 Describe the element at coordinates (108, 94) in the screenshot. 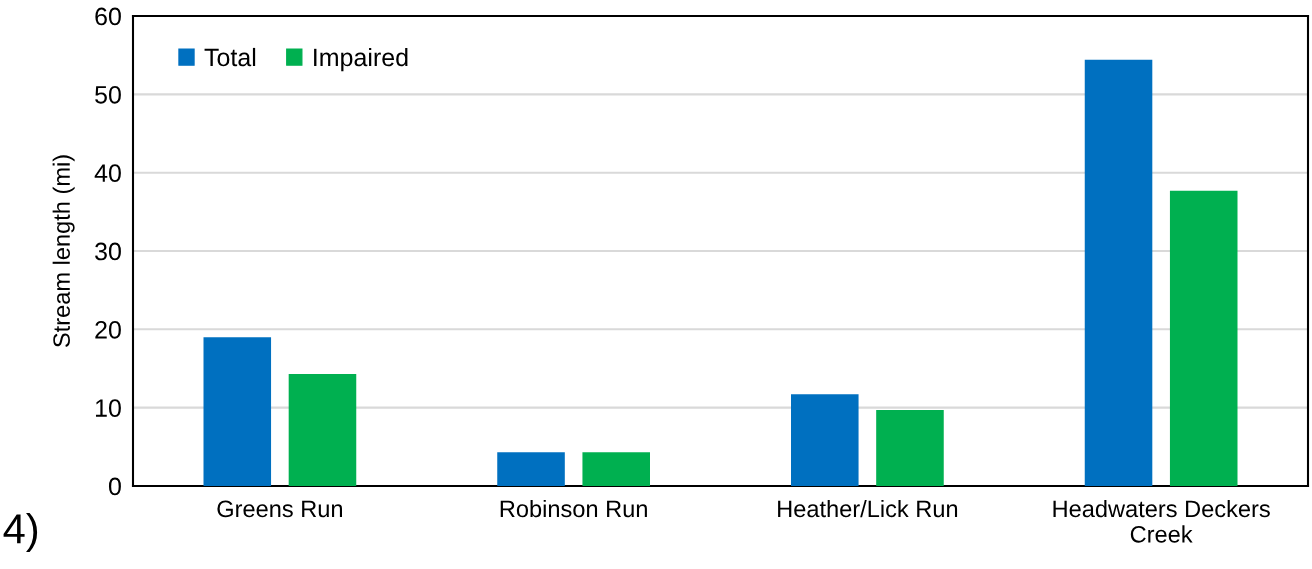

I see `y-tick-label: 50` at that location.